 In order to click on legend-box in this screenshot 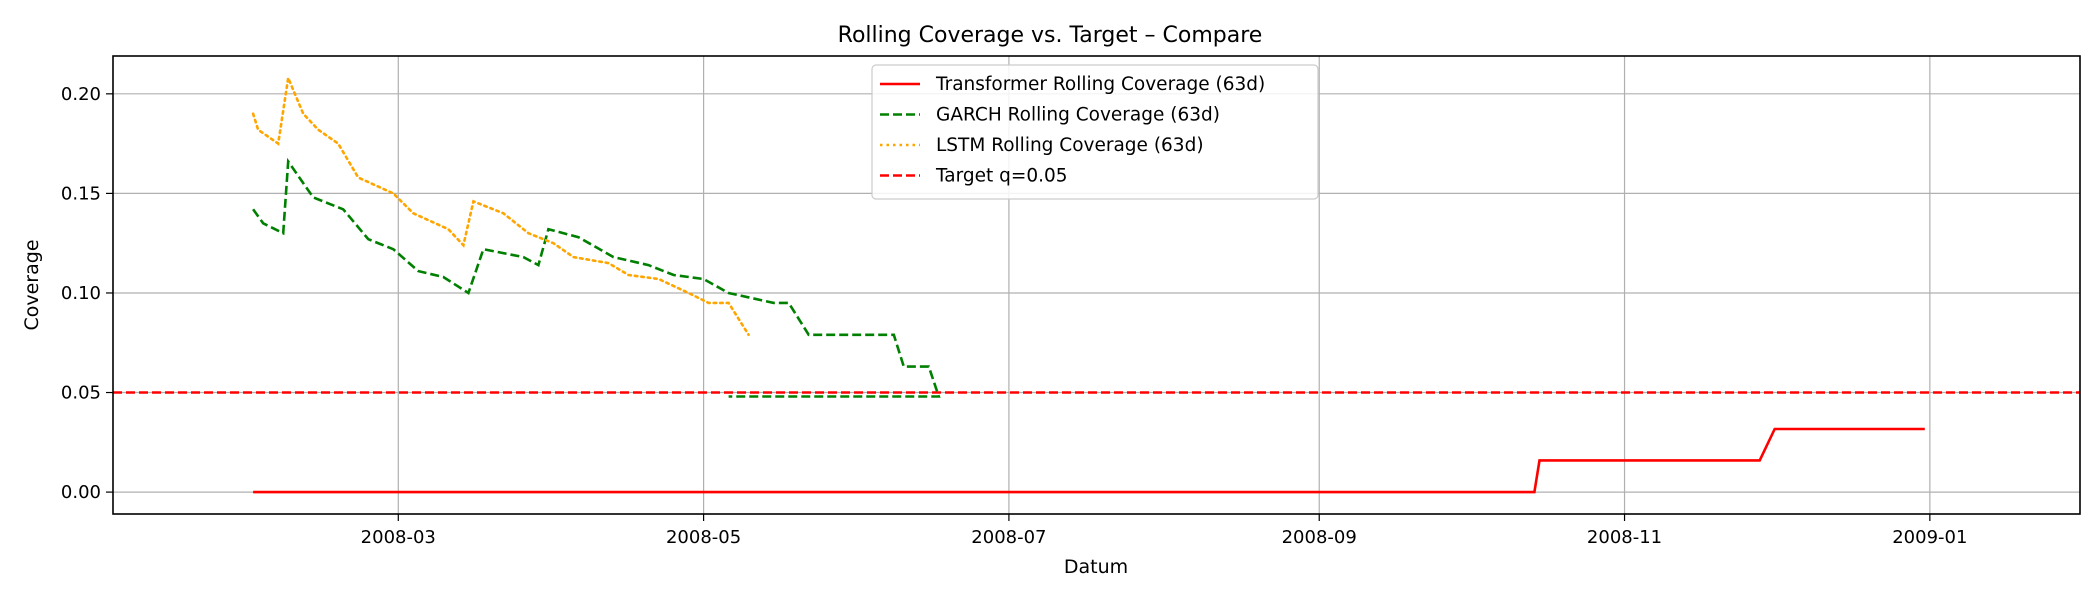, I will do `click(1095, 132)`.